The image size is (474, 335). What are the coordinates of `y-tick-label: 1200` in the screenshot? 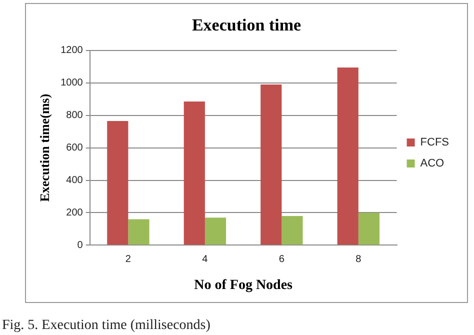 It's located at (72, 50).